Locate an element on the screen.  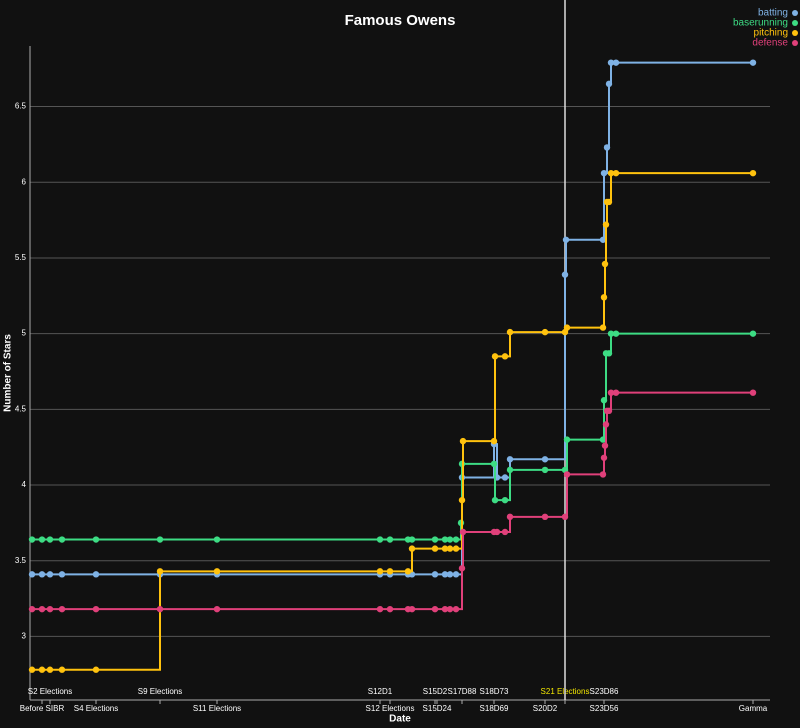
x-tick-label: S12 Elections is located at coordinates (390, 708).